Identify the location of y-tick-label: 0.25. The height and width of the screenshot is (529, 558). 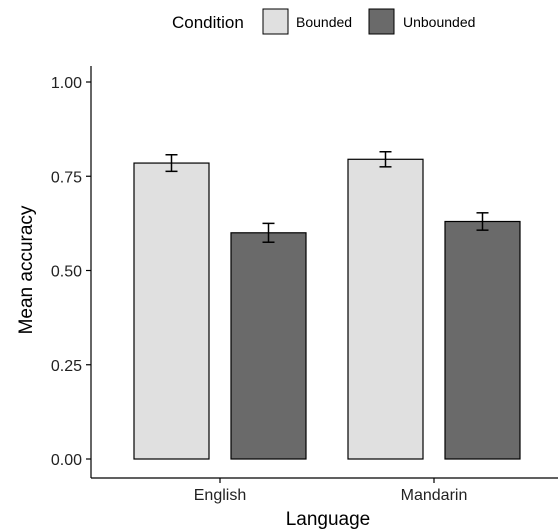
(66, 366).